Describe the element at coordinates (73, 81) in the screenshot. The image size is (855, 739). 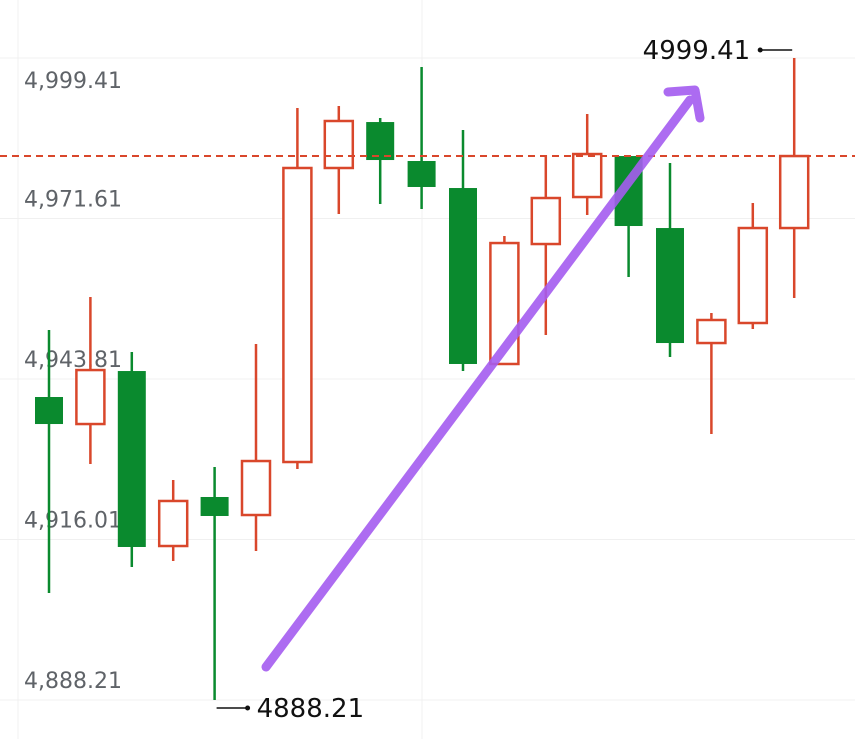
I see `y-tick-label: 4,999.41` at that location.